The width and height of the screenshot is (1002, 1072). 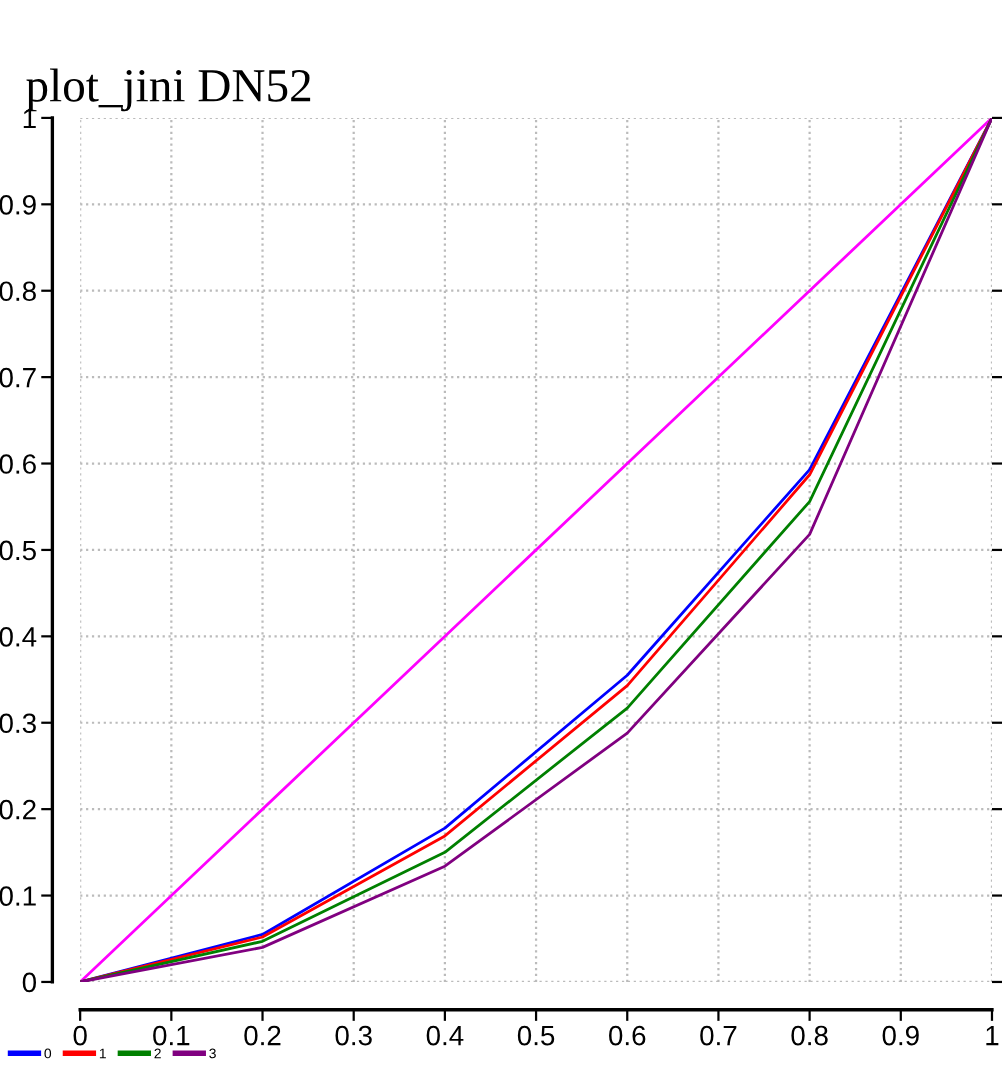 What do you see at coordinates (168, 90) in the screenshot?
I see `chart-title: plot_jini DN52` at bounding box center [168, 90].